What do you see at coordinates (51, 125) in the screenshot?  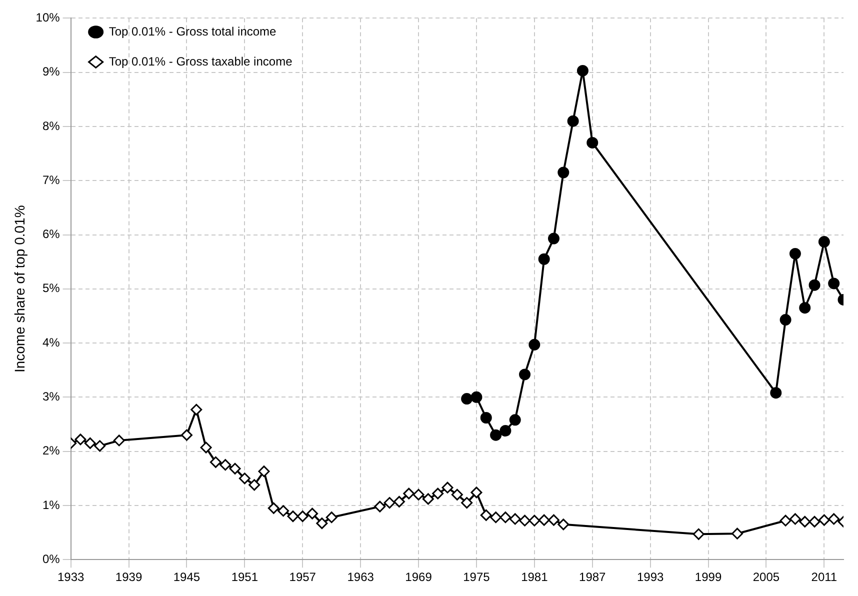 I see `y-tick-label: 8%` at bounding box center [51, 125].